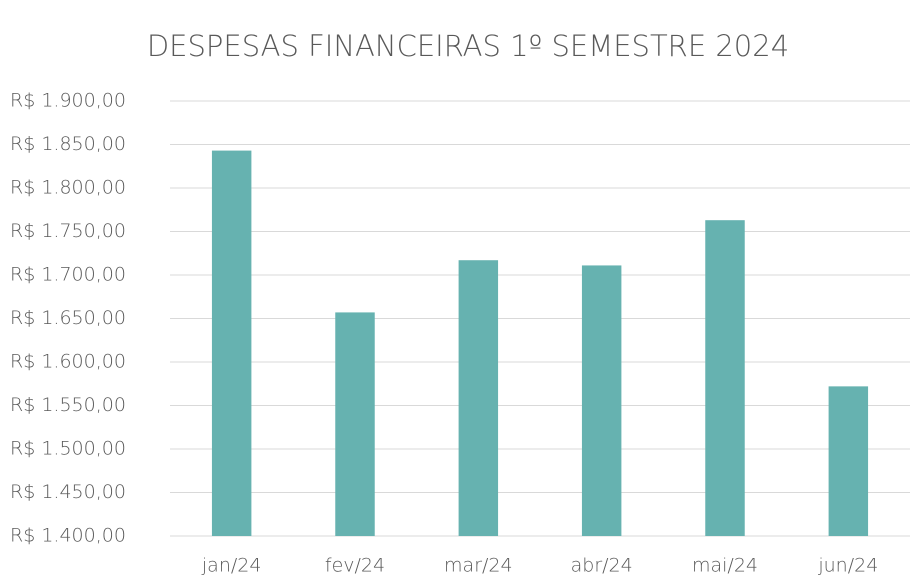 The height and width of the screenshot is (580, 910). I want to click on x-tick-label: mar/24, so click(478, 566).